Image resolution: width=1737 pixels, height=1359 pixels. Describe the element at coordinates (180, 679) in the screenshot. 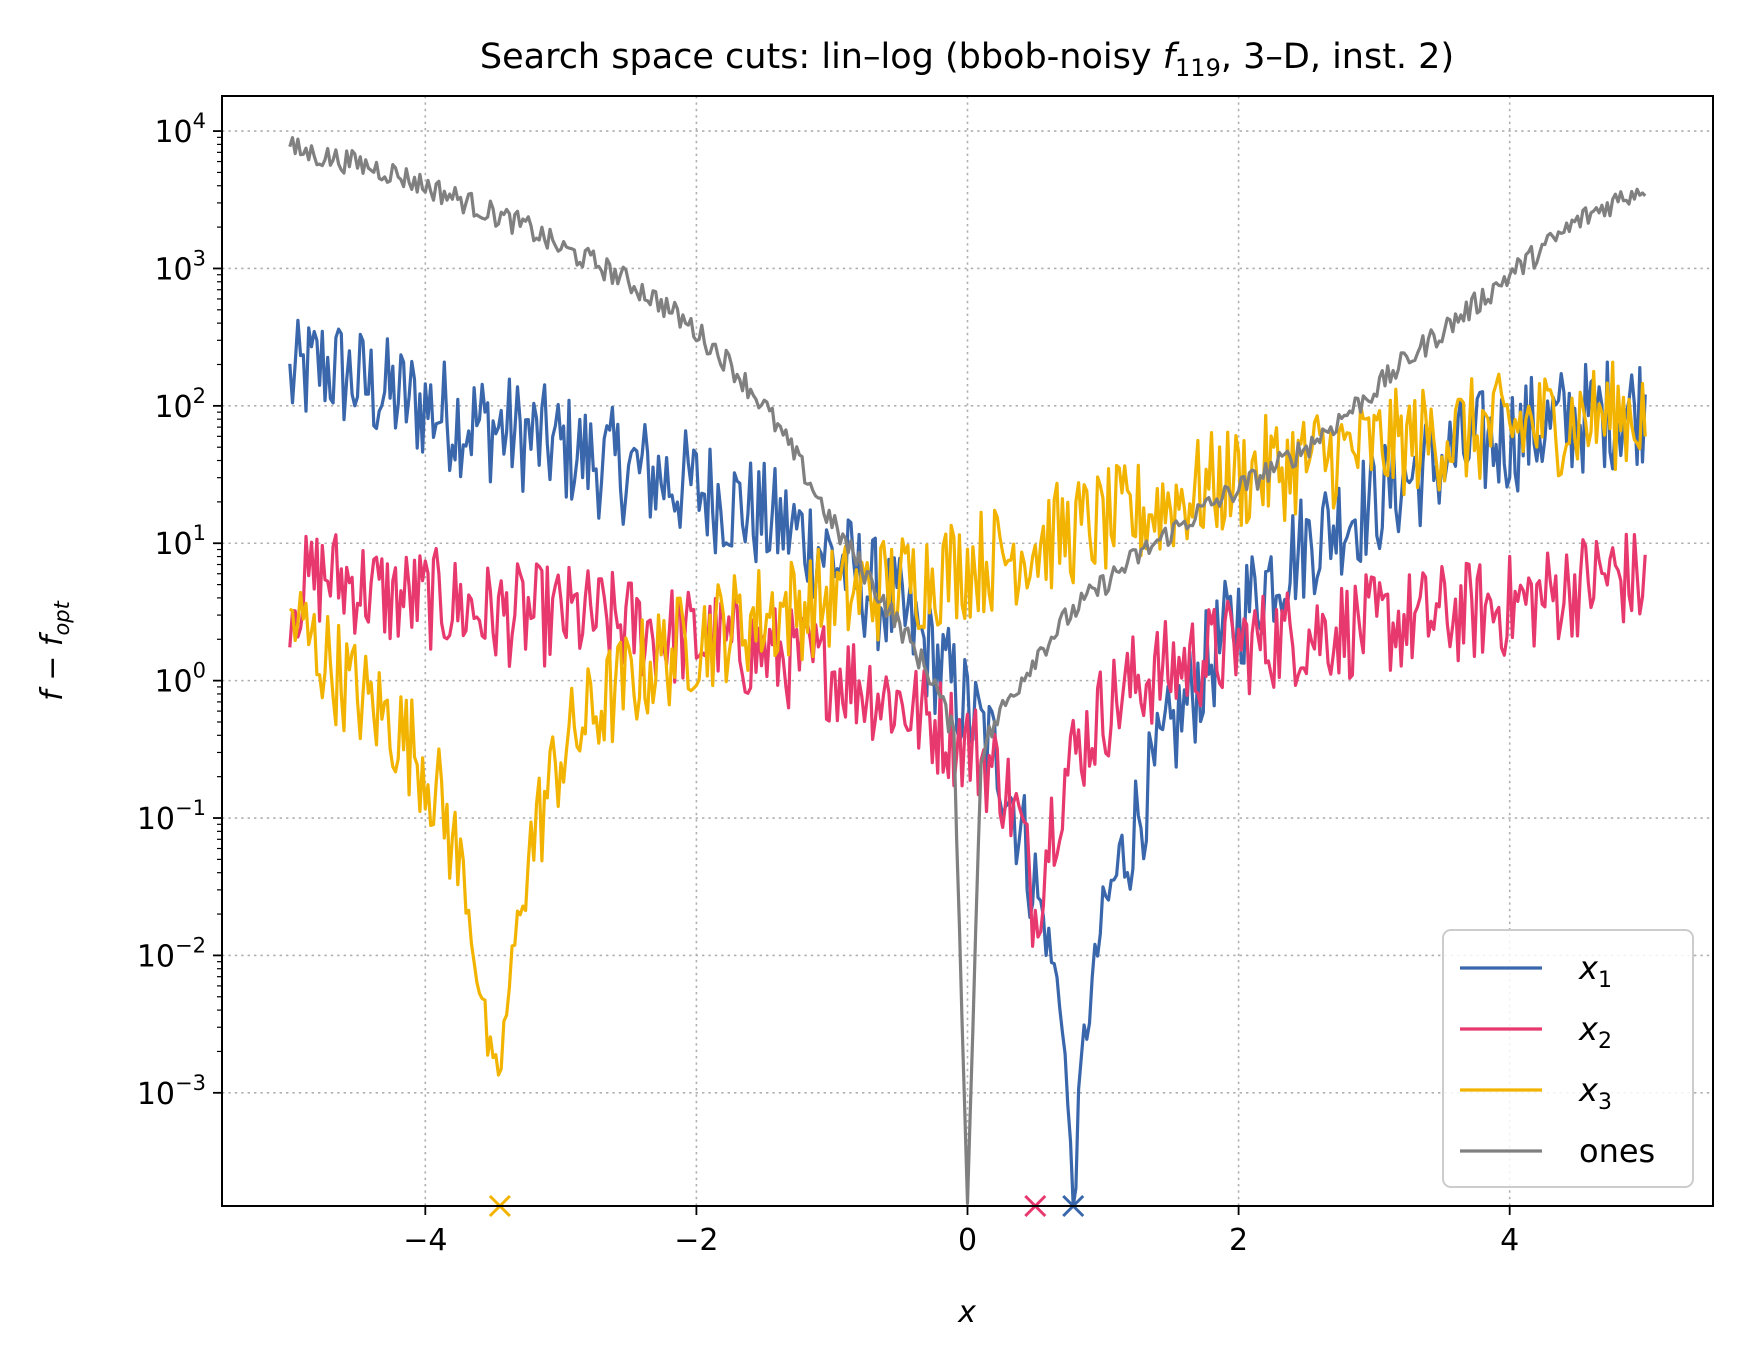

I see `y-tick-label: 10⁰` at that location.